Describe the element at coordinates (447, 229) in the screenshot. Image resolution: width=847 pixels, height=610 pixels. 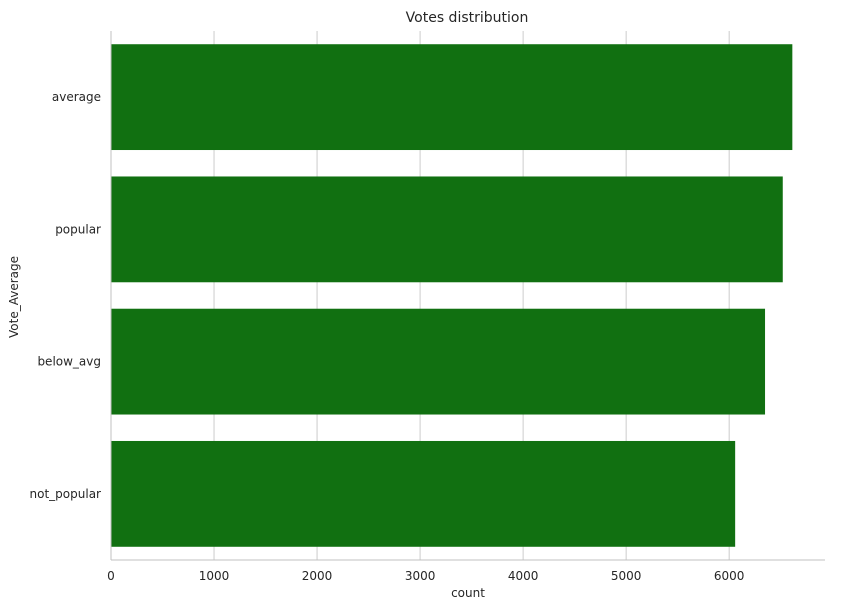
I see `bar-popular` at that location.